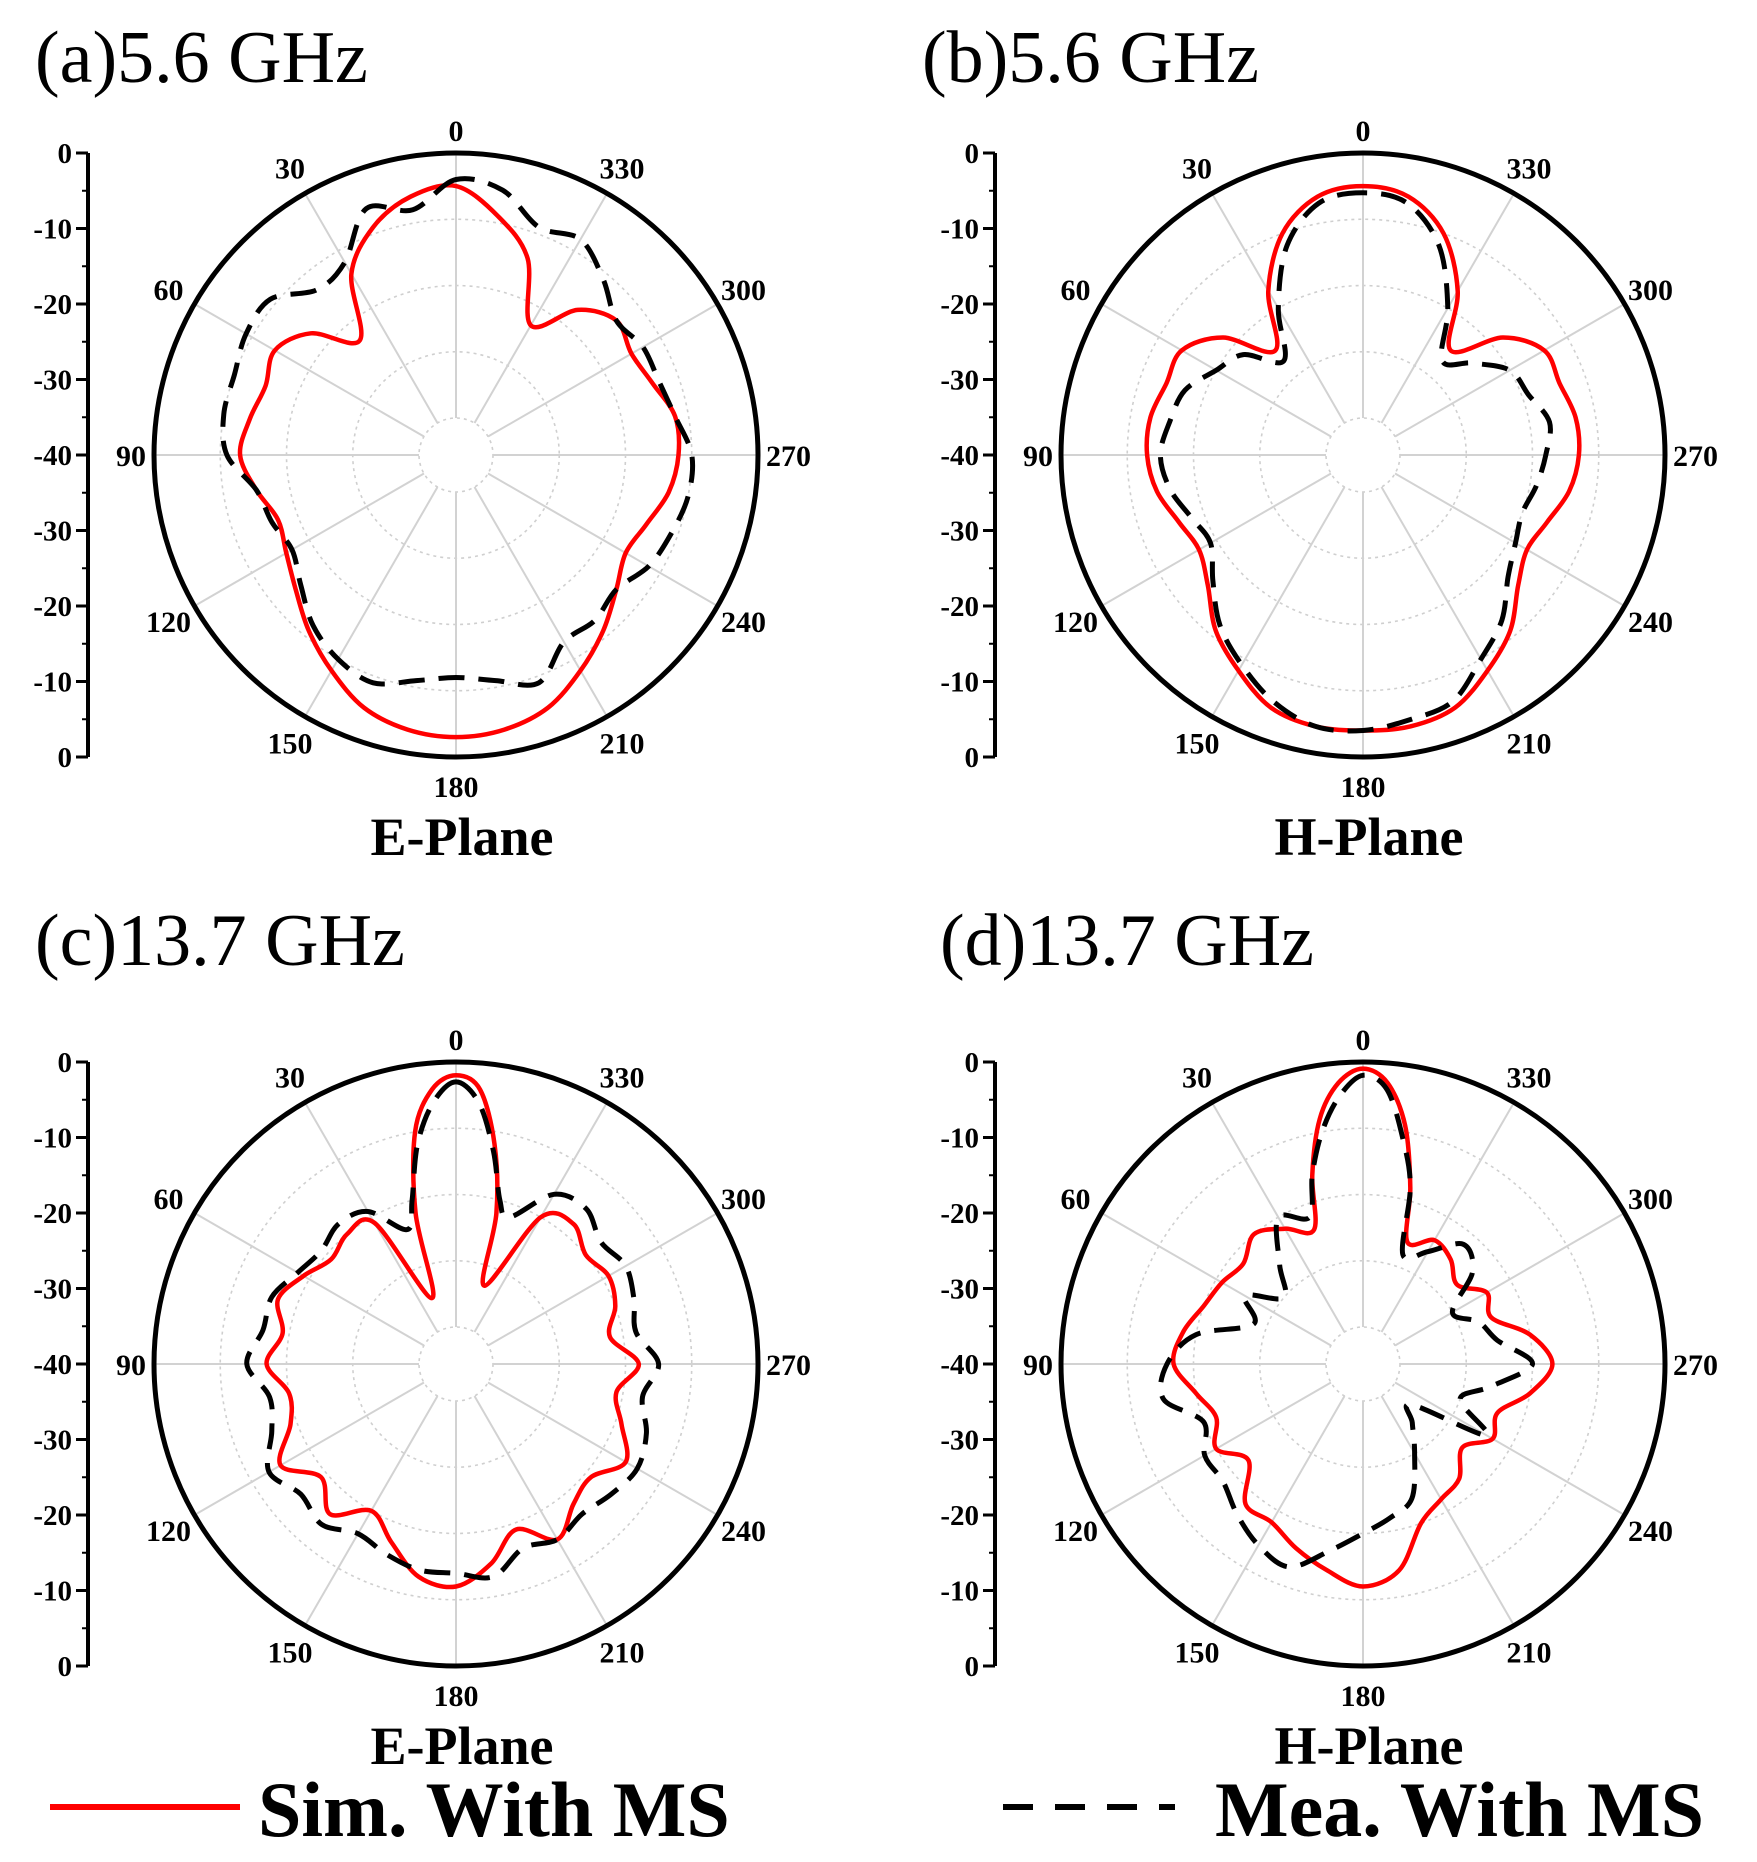  I want to click on panel-title: (c)13.7 GHz, so click(220, 941).